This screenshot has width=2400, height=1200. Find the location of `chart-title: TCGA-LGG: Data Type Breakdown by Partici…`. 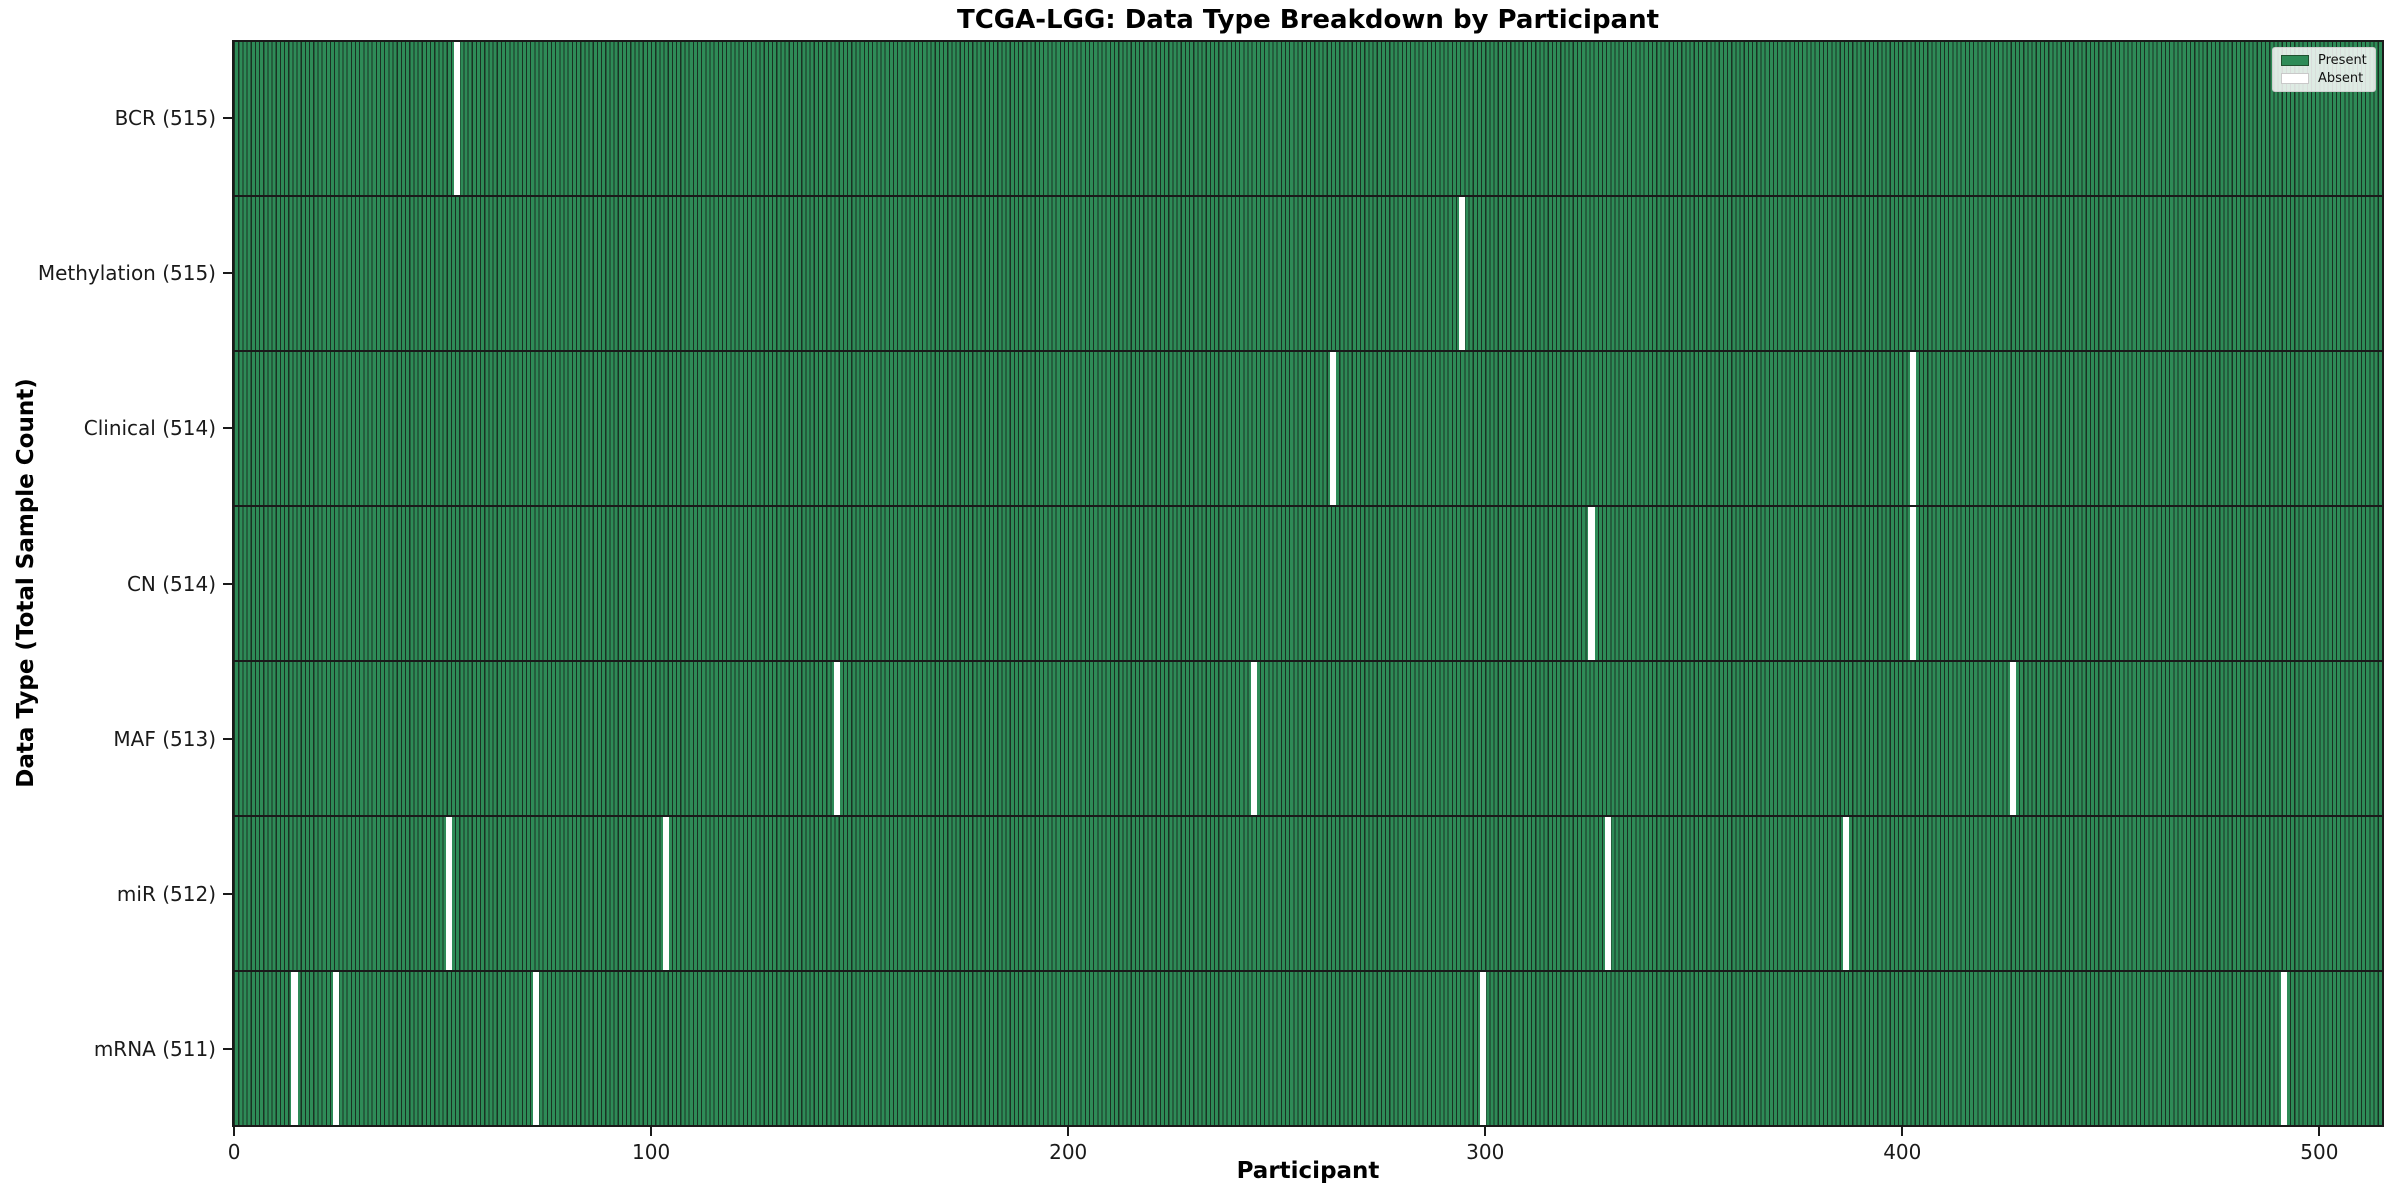

chart-title: TCGA-LGG: Data Type Breakdown by Partici… is located at coordinates (1308, 20).